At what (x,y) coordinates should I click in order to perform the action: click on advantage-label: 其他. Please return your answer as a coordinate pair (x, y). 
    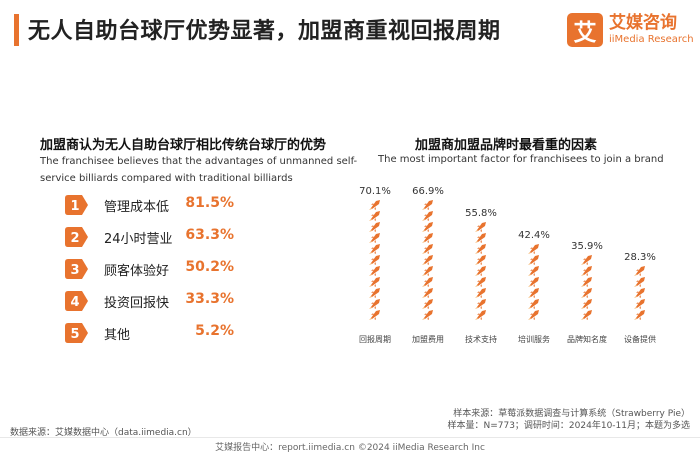
    Looking at the image, I should click on (117, 335).